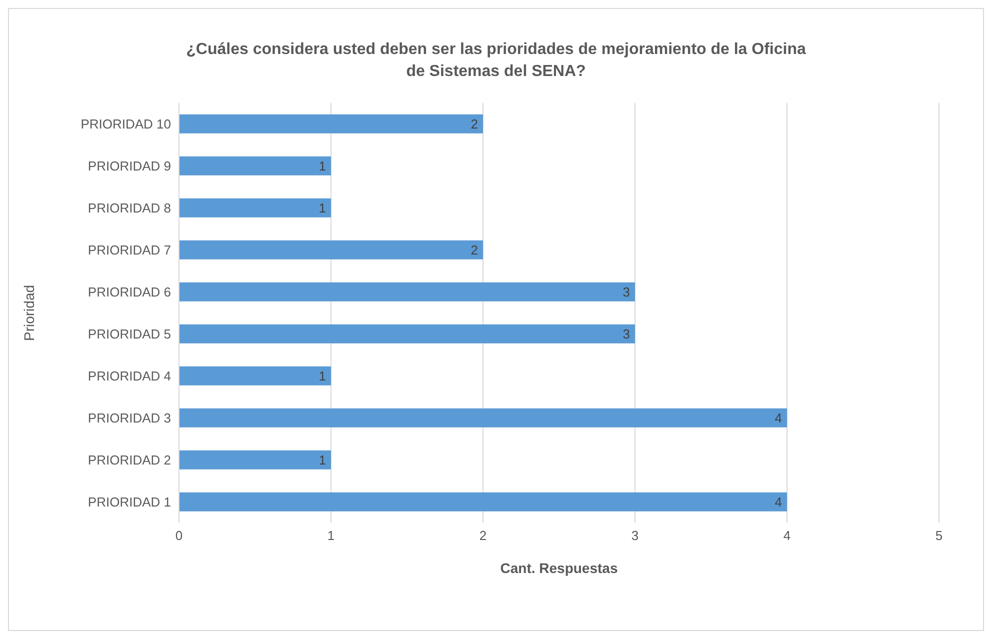 This screenshot has height=639, width=992. I want to click on x-tick-label: 3, so click(635, 536).